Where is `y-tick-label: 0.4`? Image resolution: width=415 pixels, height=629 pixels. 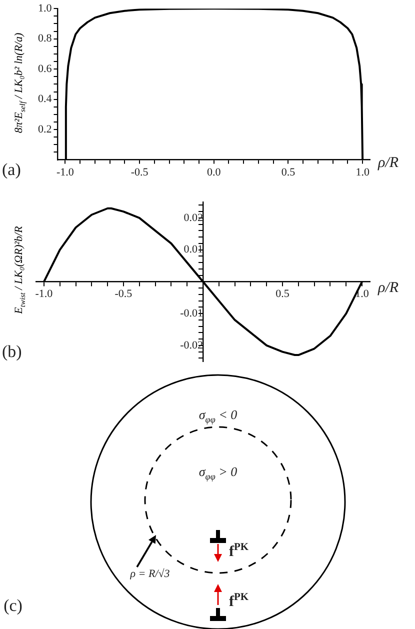
y-tick-label: 0.4 is located at coordinates (45, 99).